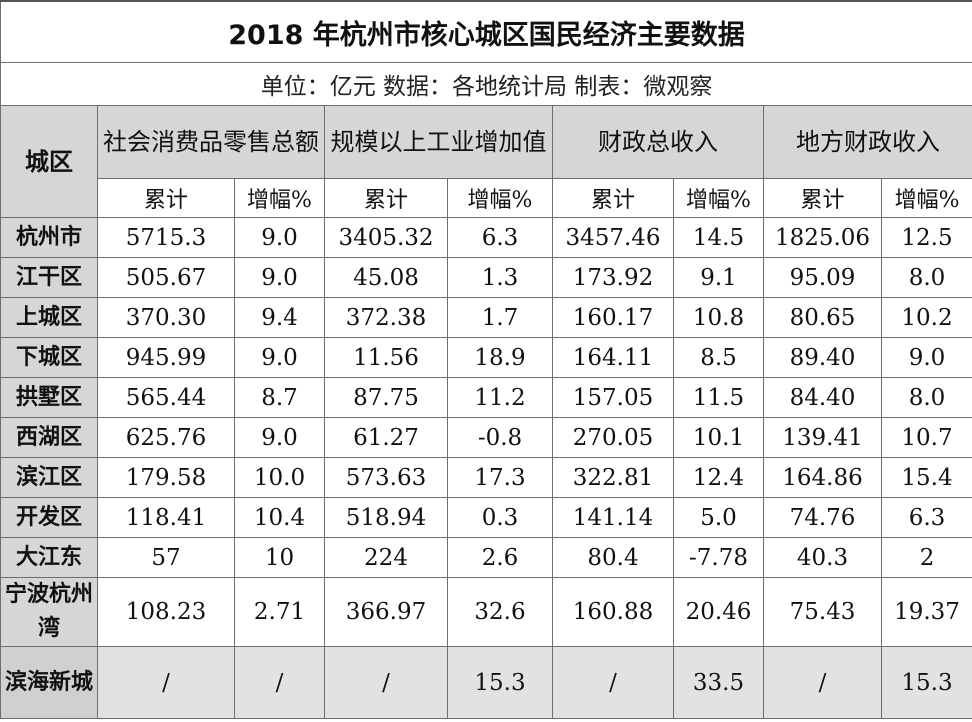  I want to click on district-name: 开发区, so click(49, 517).